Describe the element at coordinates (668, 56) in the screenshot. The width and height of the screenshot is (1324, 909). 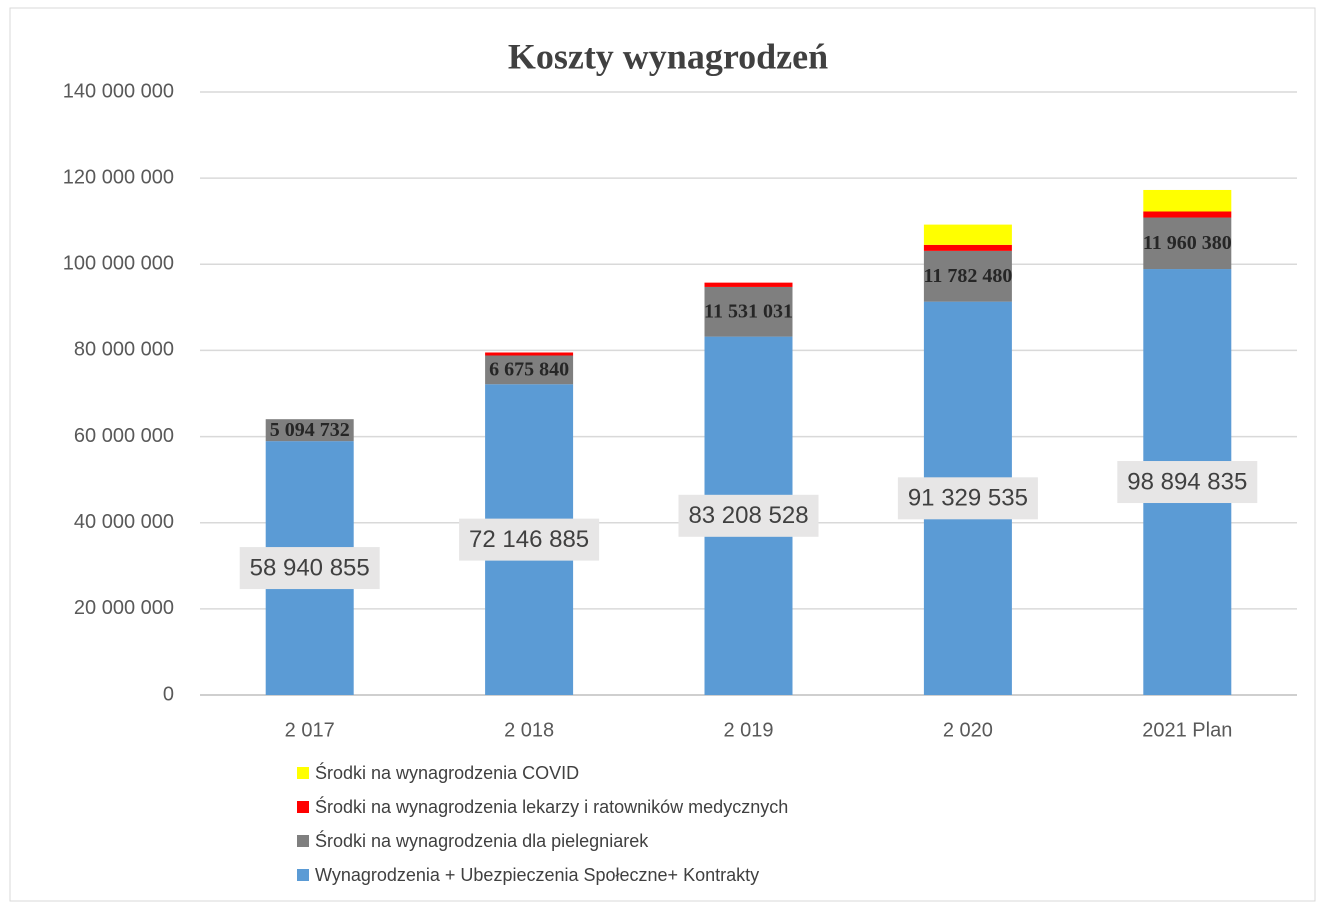
I see `chart-title: Koszty wynagrodzeń` at that location.